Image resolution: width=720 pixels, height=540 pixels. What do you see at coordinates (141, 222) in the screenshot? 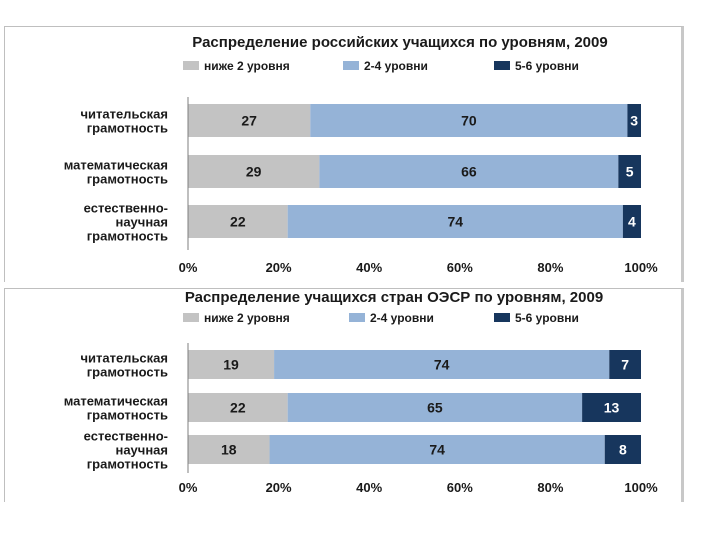
I see `russia-category-label-line: научная` at bounding box center [141, 222].